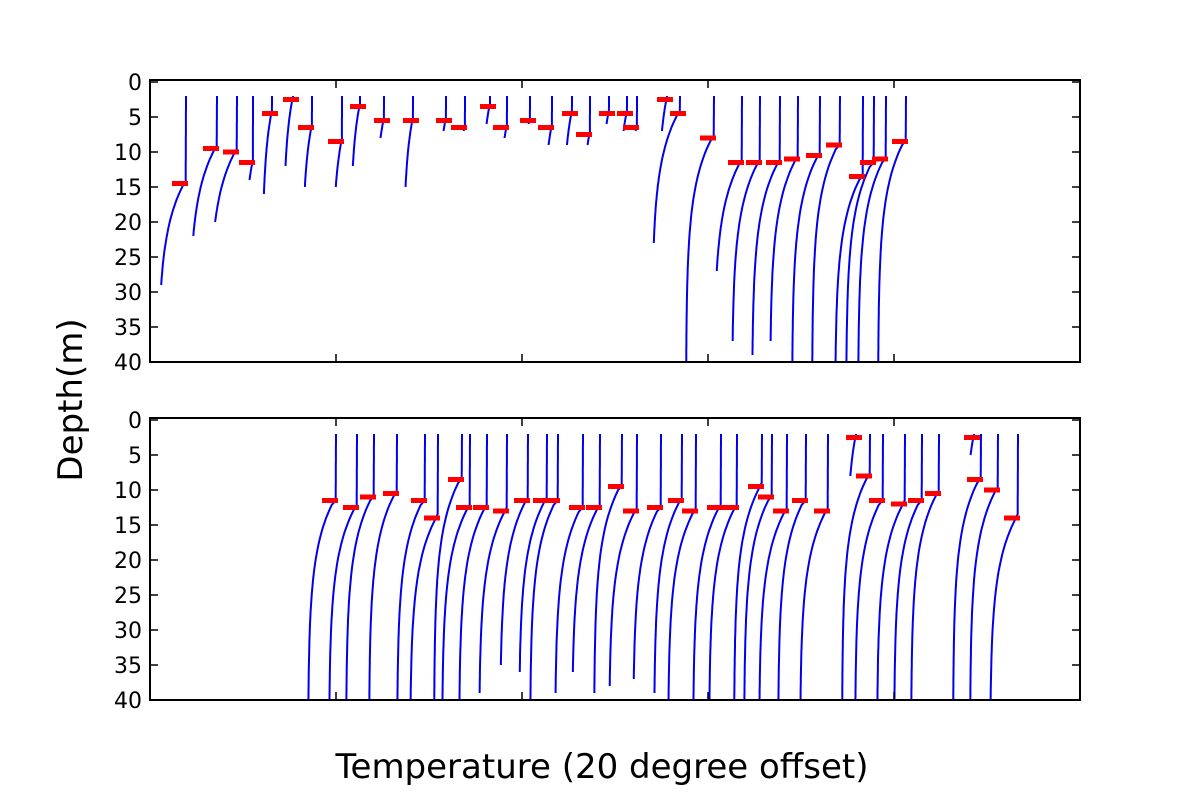 Image resolution: width=1200 pixels, height=800 pixels. What do you see at coordinates (135, 421) in the screenshot?
I see `y-tick-label: 0` at bounding box center [135, 421].